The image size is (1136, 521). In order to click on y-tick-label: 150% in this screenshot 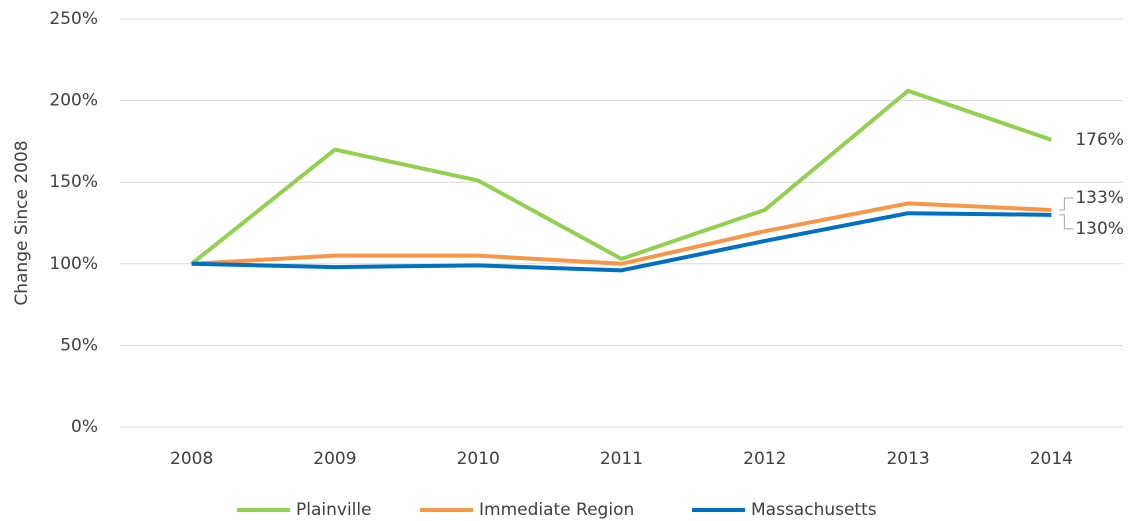, I will do `click(73, 182)`.